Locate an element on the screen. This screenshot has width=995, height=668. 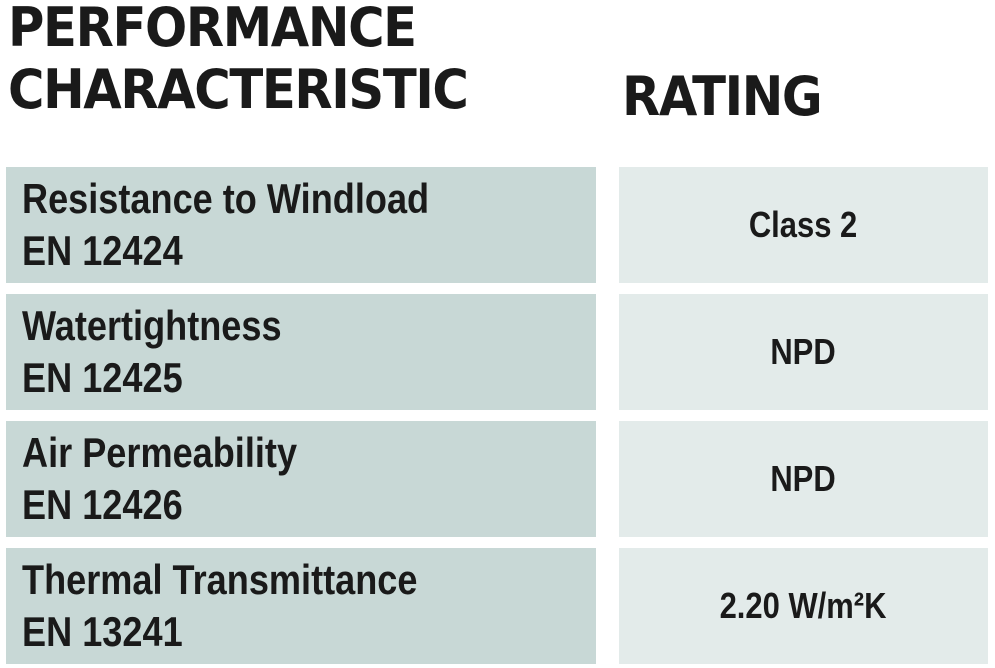
characteristic-cell-thermal-transmittance: Thermal Transmittance EN 13241 is located at coordinates (301, 606).